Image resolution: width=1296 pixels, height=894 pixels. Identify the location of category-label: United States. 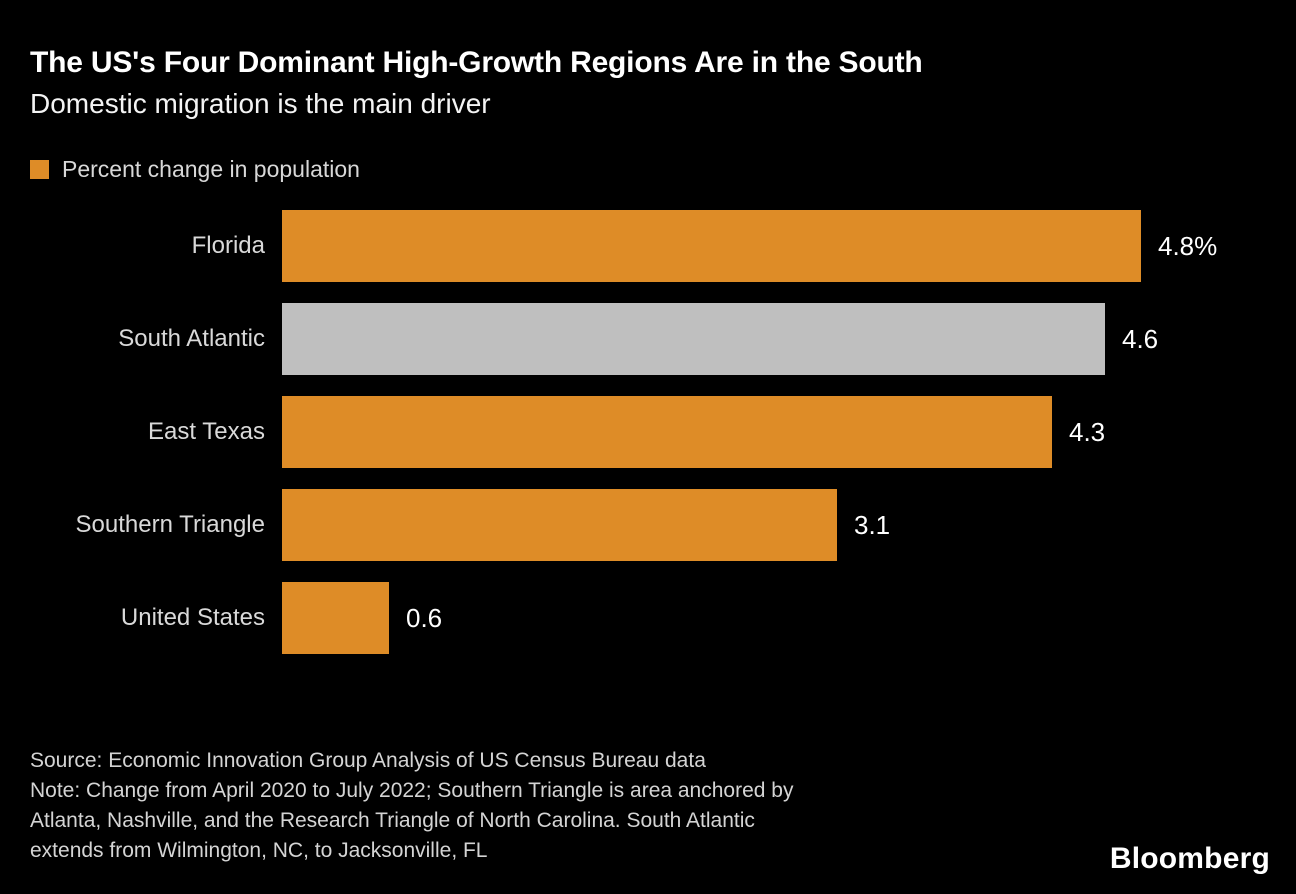
(192, 617).